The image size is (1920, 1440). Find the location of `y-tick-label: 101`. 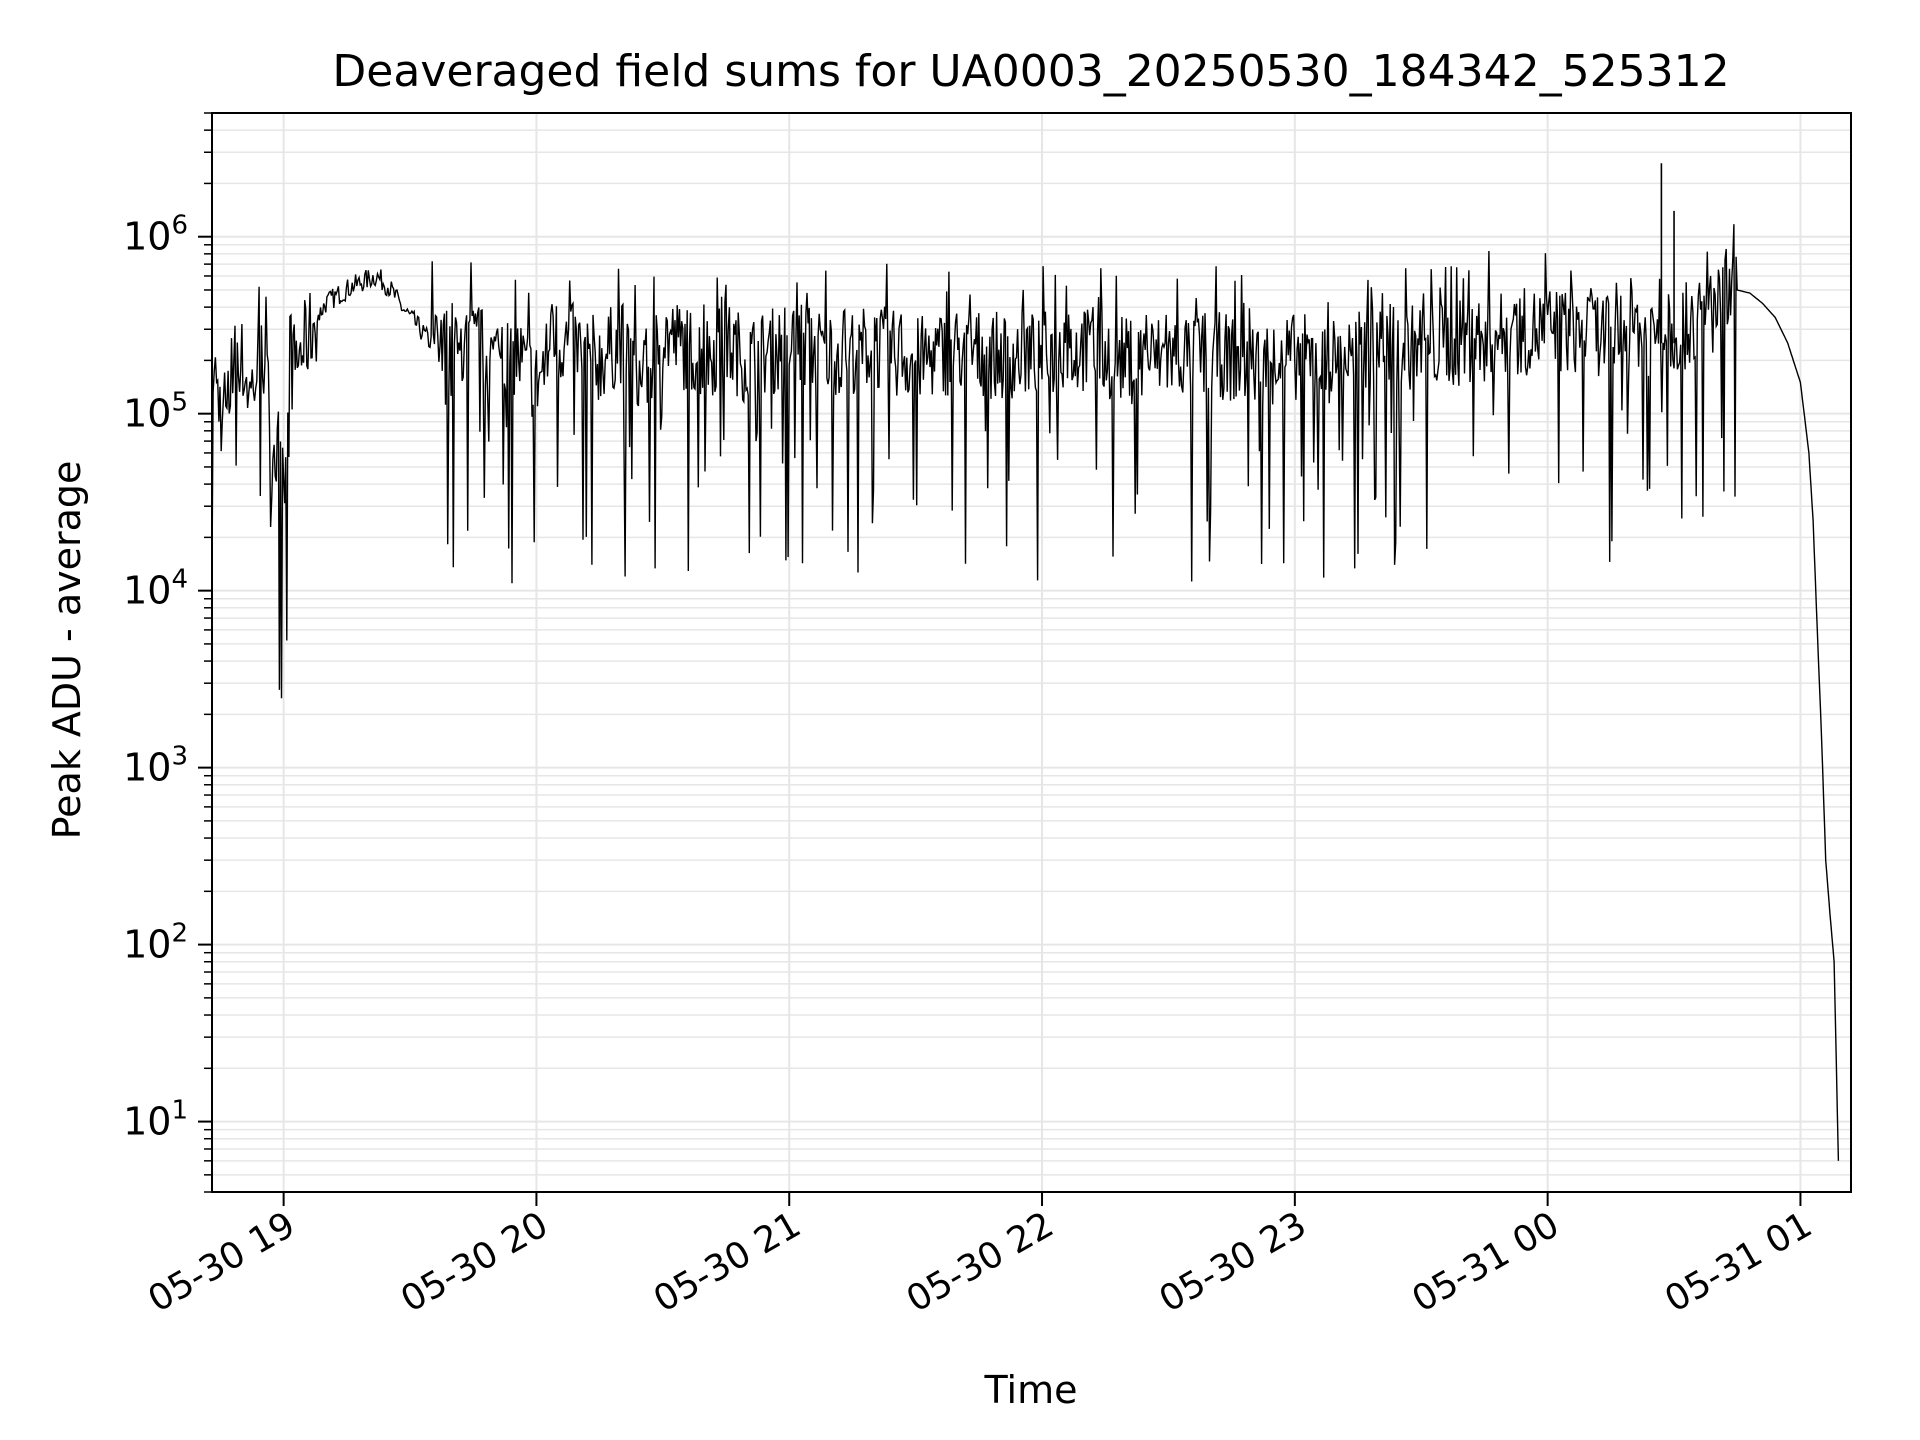

y-tick-label: 101 is located at coordinates (155, 1120).